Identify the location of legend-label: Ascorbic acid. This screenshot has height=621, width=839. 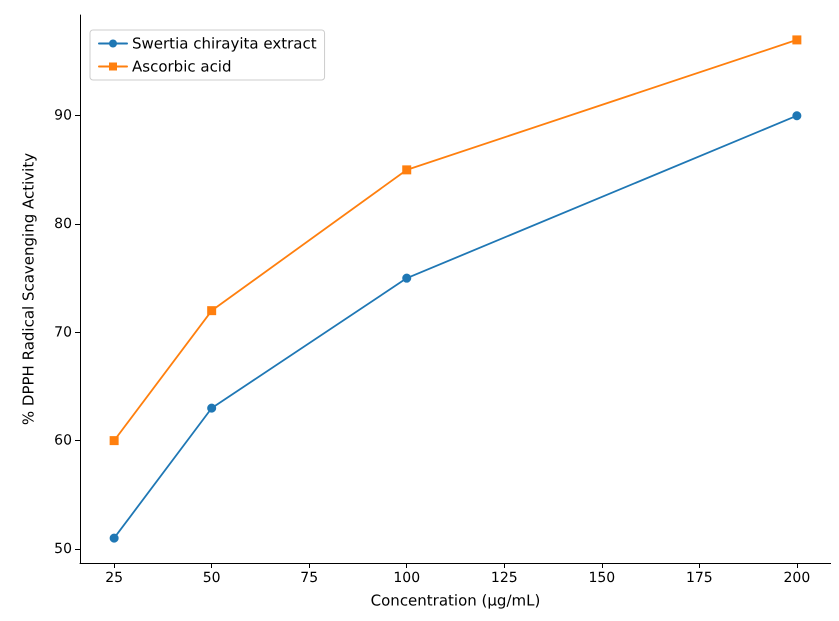
(182, 67).